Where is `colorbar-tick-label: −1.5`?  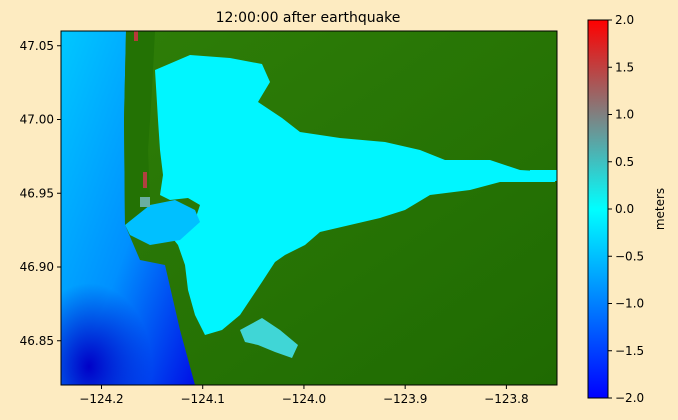
colorbar-tick-label: −1.5 is located at coordinates (629, 351).